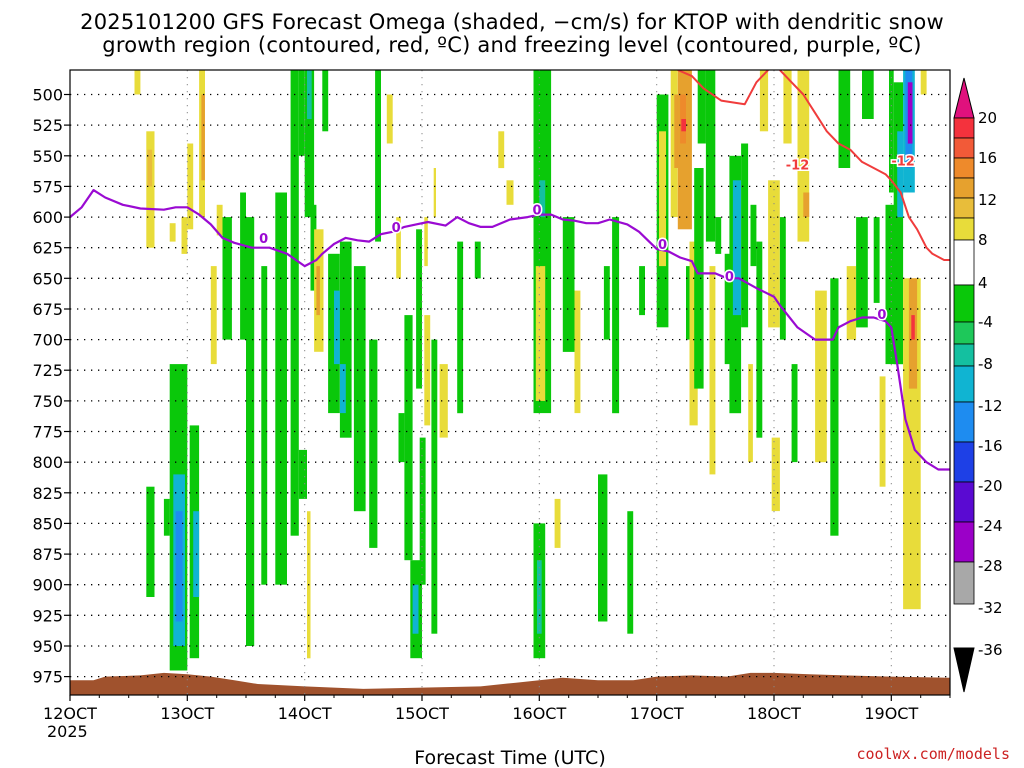 Image resolution: width=1024 pixels, height=768 pixels. I want to click on colorbar-label: 4, so click(983, 283).